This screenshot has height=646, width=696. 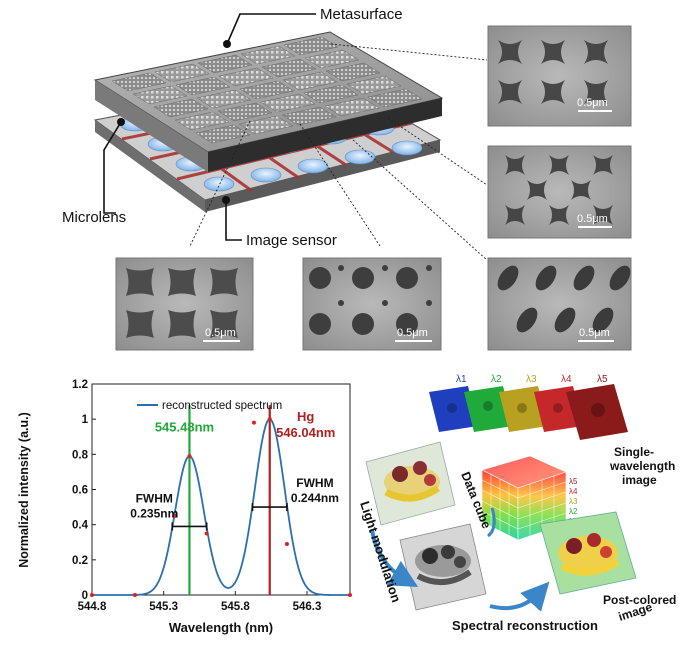 What do you see at coordinates (410, 483) in the screenshot?
I see `input-color-image` at bounding box center [410, 483].